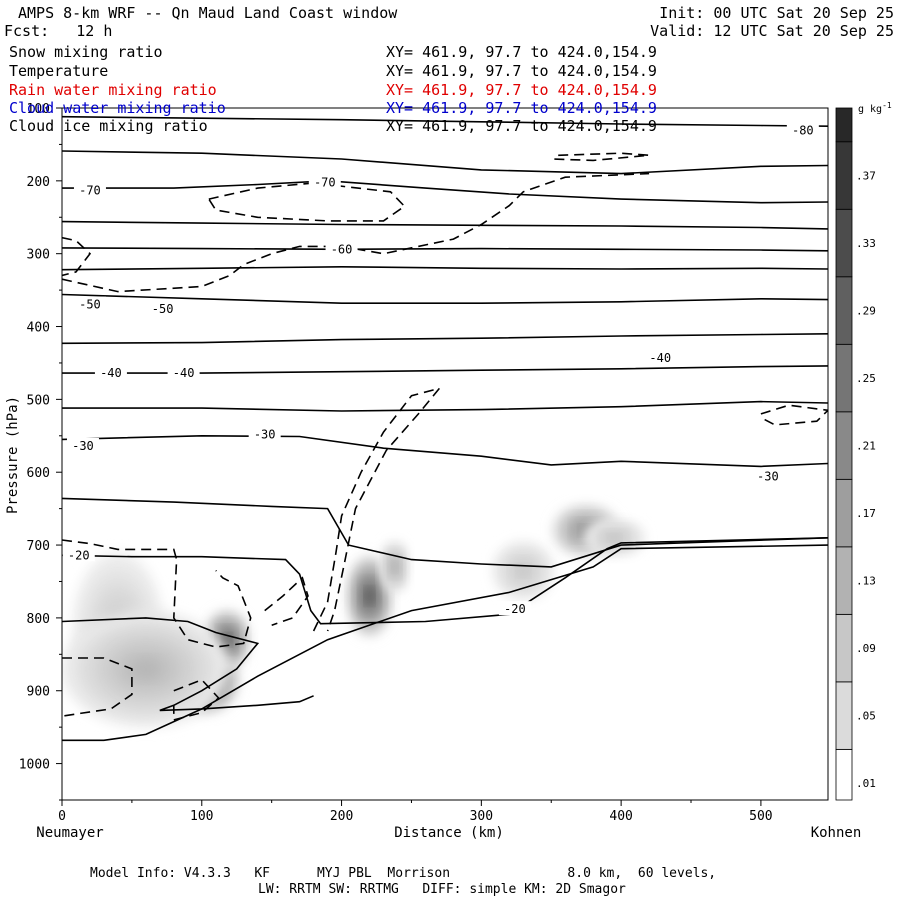  I want to click on colorbar-label-8: .33, so click(866, 243).